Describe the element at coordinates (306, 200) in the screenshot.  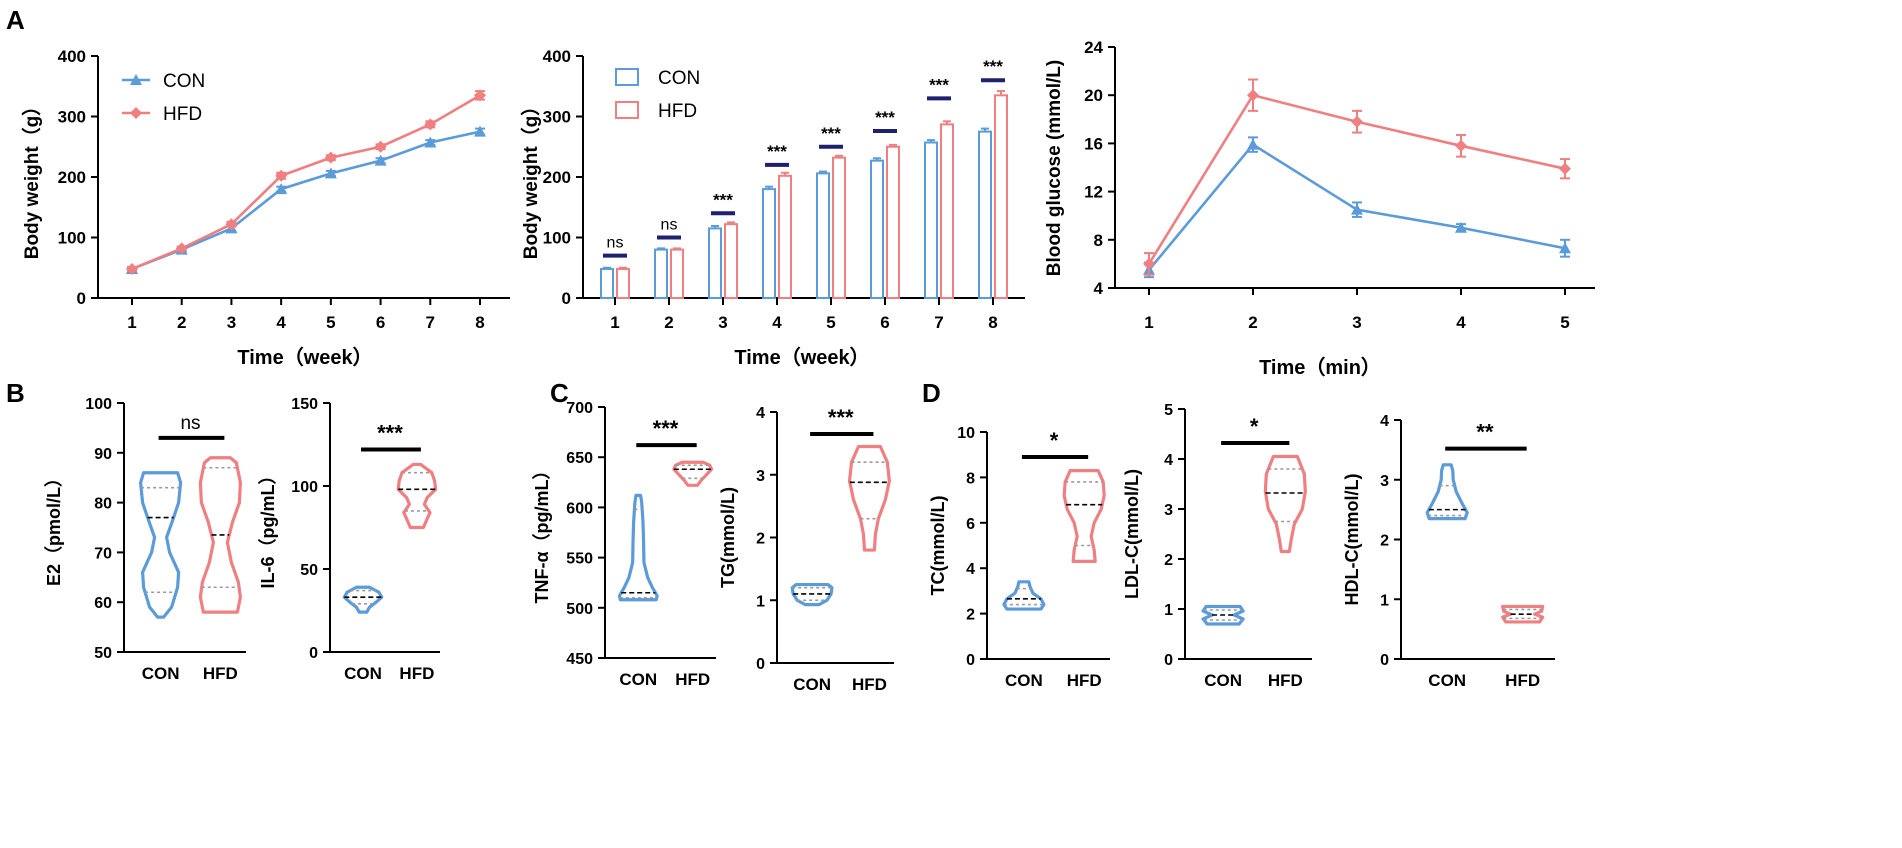
I see `series-line-con` at that location.